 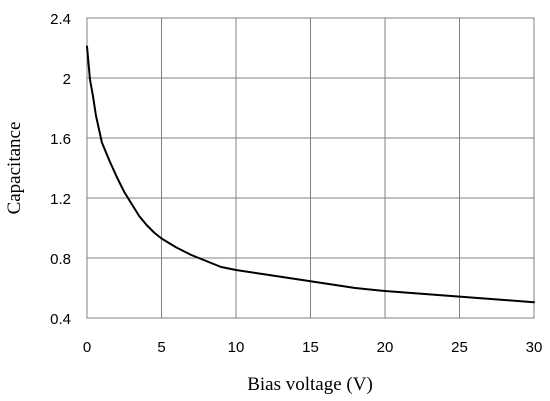 I want to click on y-tick-label: 2.4, so click(x=60, y=19).